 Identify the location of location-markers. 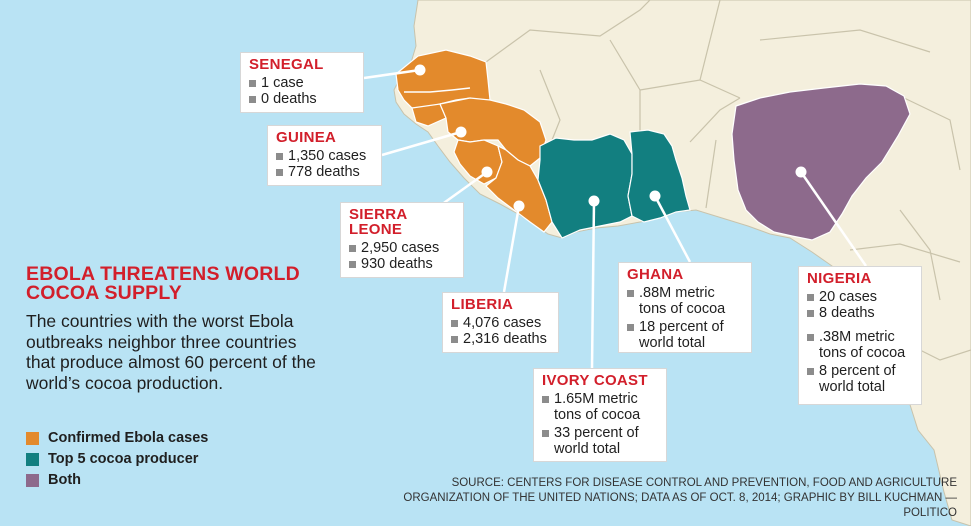
(610, 138).